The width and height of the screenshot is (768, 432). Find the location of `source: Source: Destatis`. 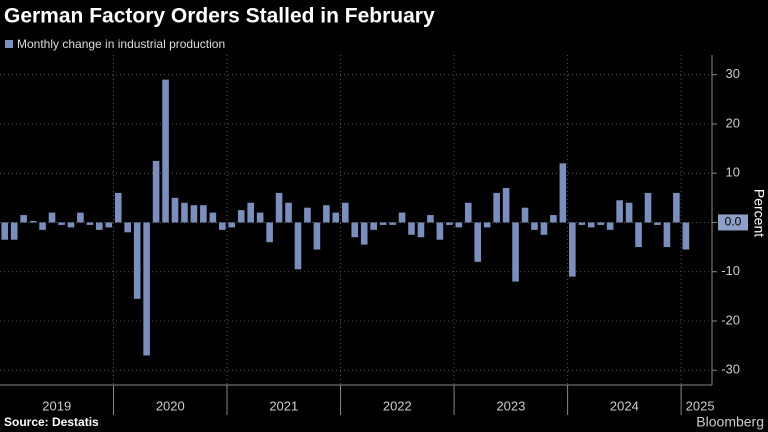

source: Source: Destatis is located at coordinates (51, 422).